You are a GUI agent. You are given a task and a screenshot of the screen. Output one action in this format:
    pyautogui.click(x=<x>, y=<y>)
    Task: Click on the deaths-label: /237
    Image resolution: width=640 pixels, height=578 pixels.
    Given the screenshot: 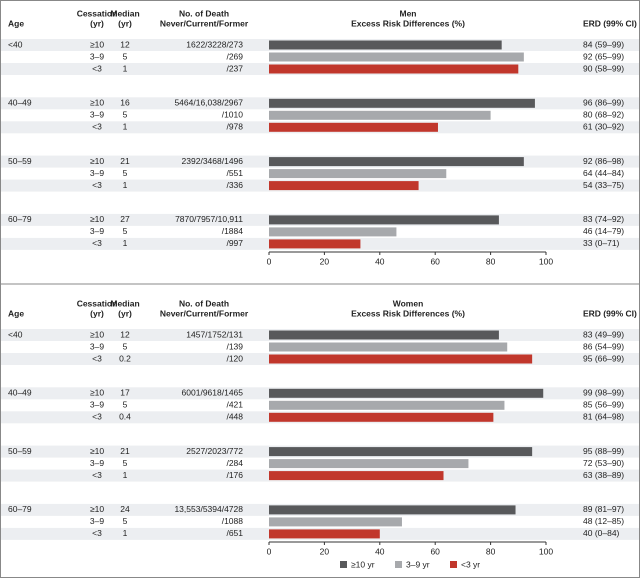 What is the action you would take?
    pyautogui.click(x=234, y=68)
    